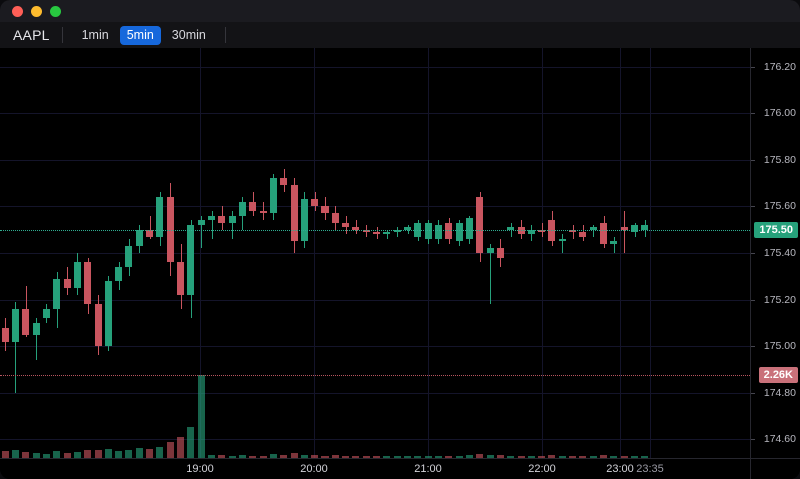  I want to click on toolbar-divider-right, so click(225, 35).